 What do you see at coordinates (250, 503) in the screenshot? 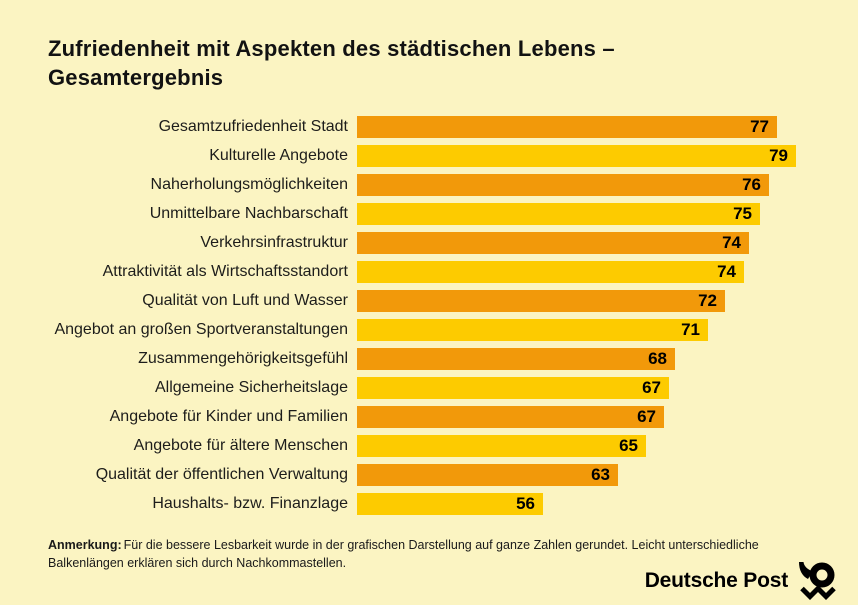
I see `bar-category-label: Haushalts- bzw. Finanzlage` at bounding box center [250, 503].